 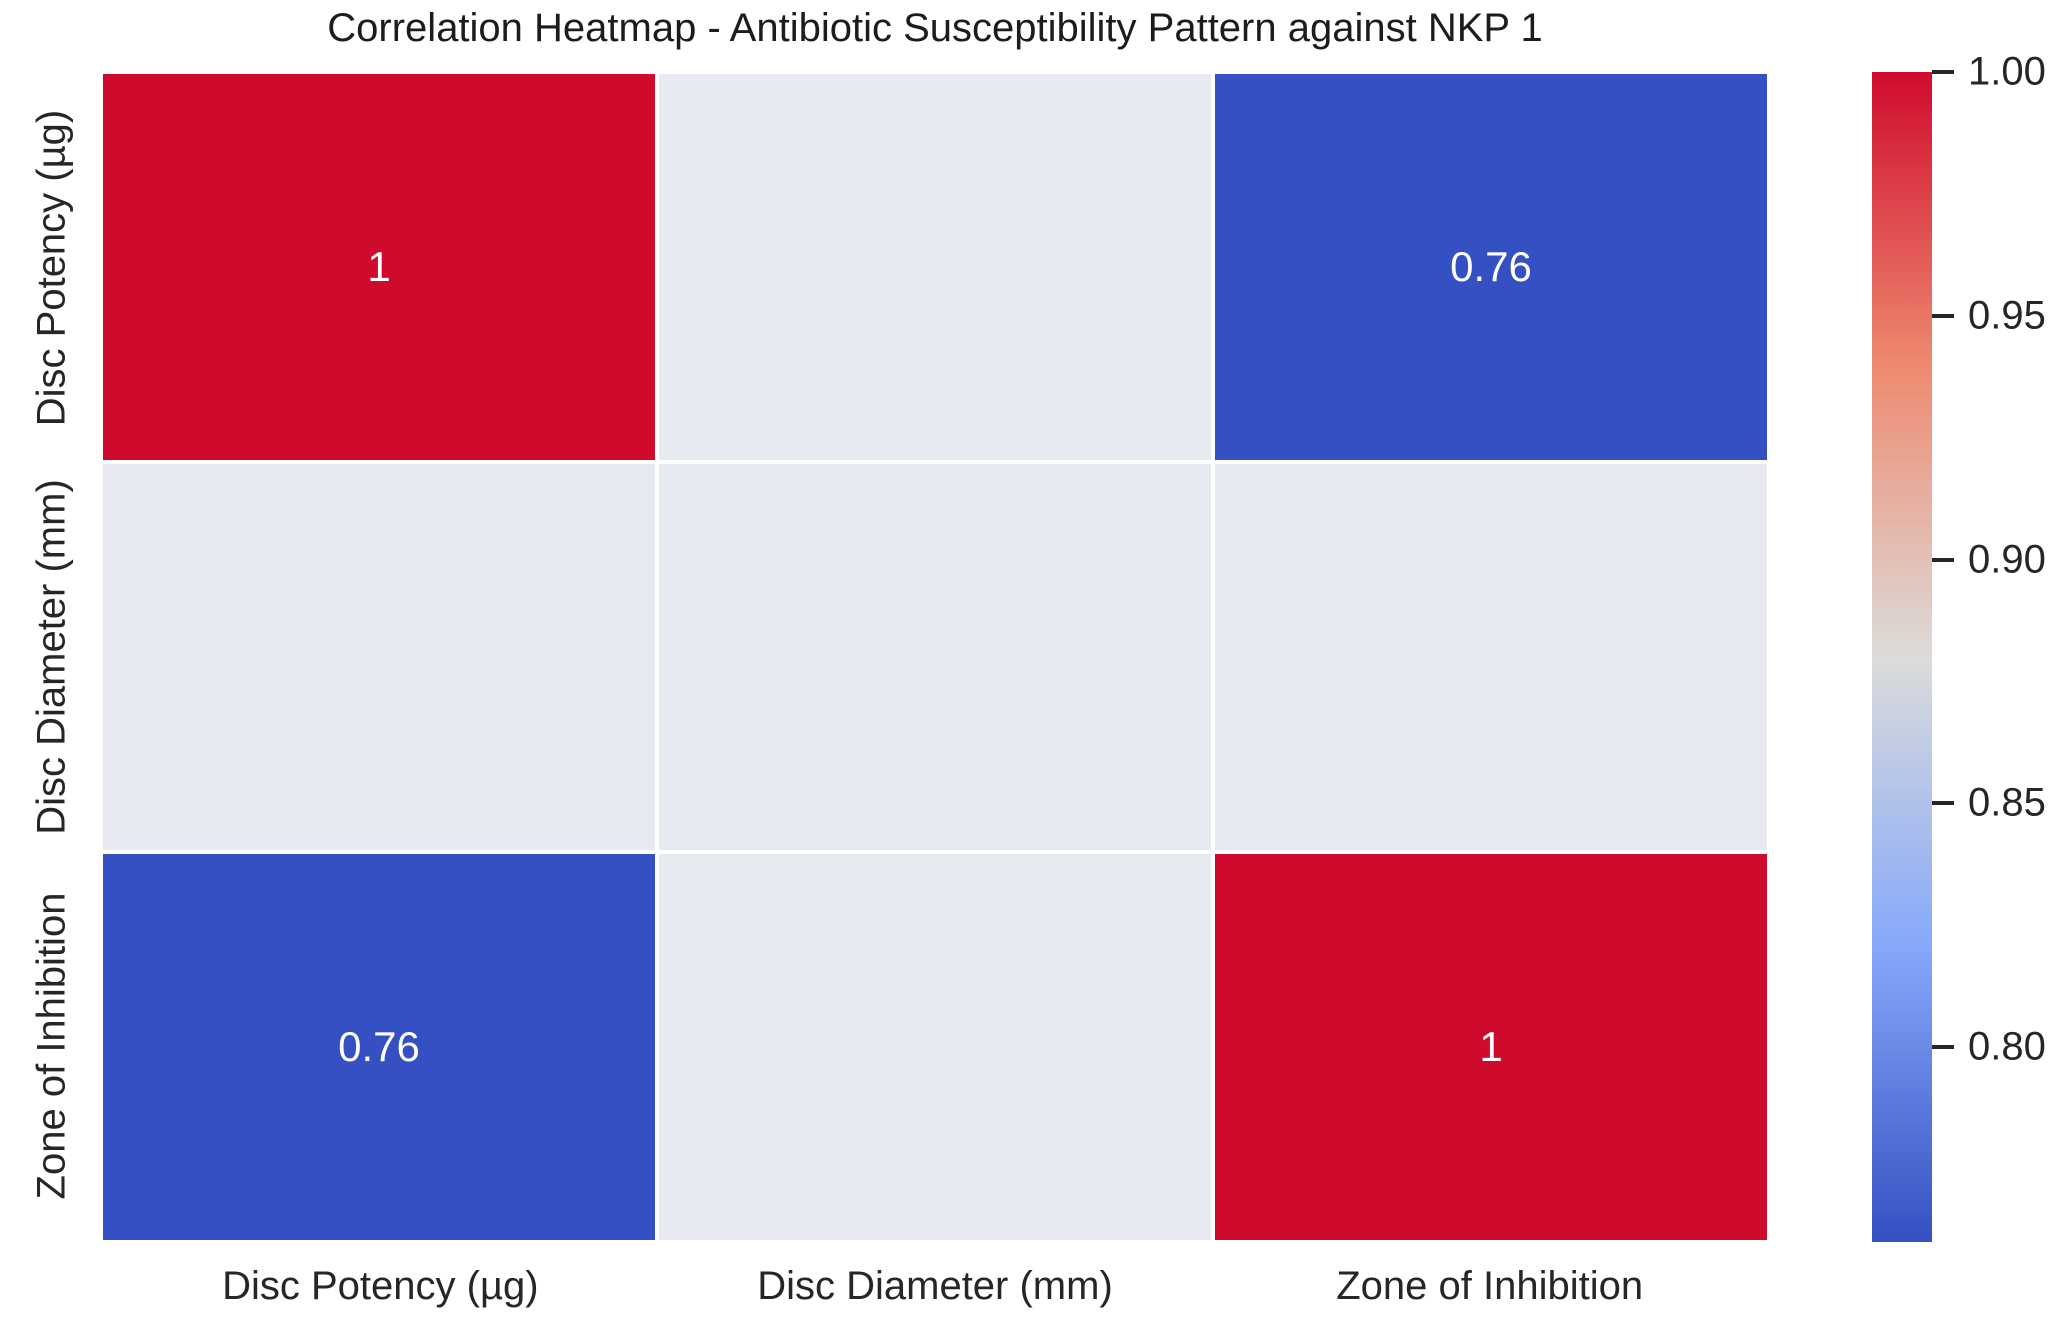 What do you see at coordinates (1490, 1286) in the screenshot?
I see `x-axis-label-2: Zone of Inhibition` at bounding box center [1490, 1286].